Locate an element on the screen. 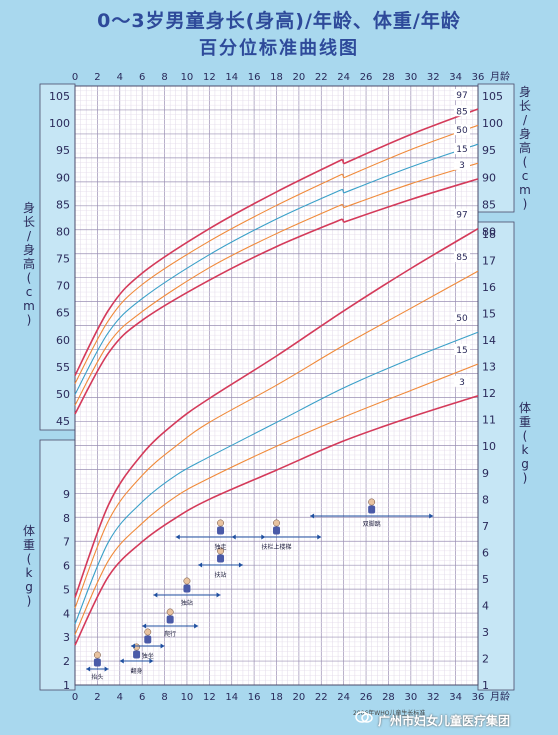 The image size is (558, 735). height-axis-title-right: 高 is located at coordinates (525, 147).